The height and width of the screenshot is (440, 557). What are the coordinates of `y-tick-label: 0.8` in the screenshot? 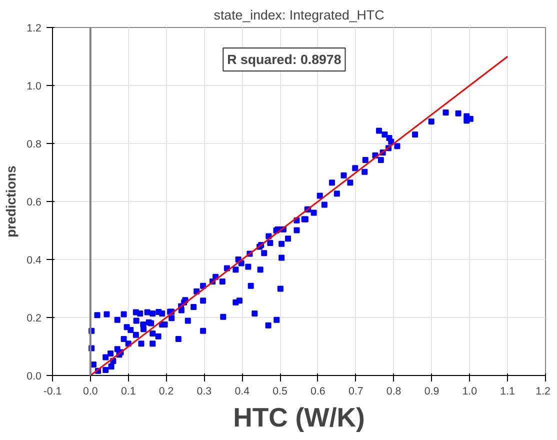 It's located at (34, 144).